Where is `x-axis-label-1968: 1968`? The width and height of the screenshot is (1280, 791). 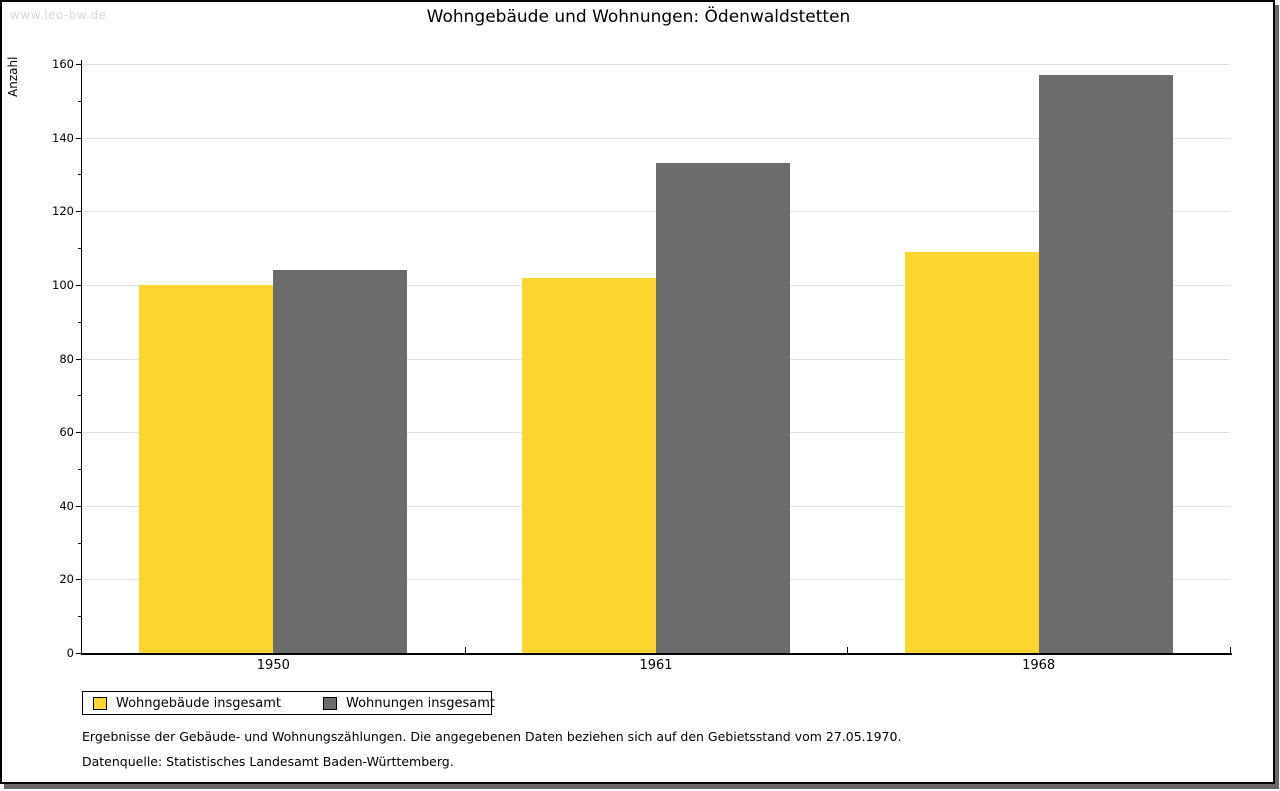 x-axis-label-1968: 1968 is located at coordinates (1039, 665).